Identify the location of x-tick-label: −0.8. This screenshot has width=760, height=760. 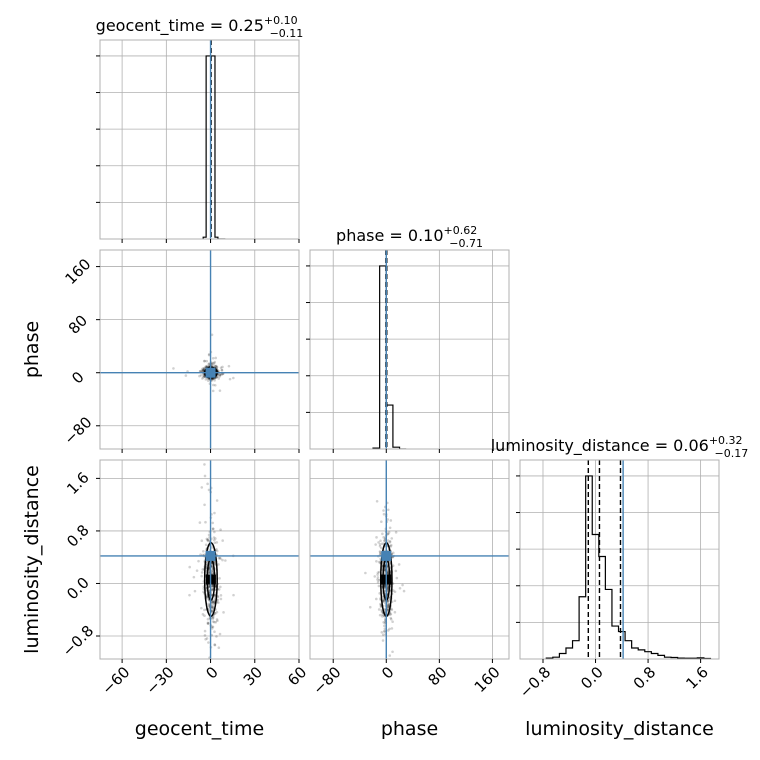
(535, 682).